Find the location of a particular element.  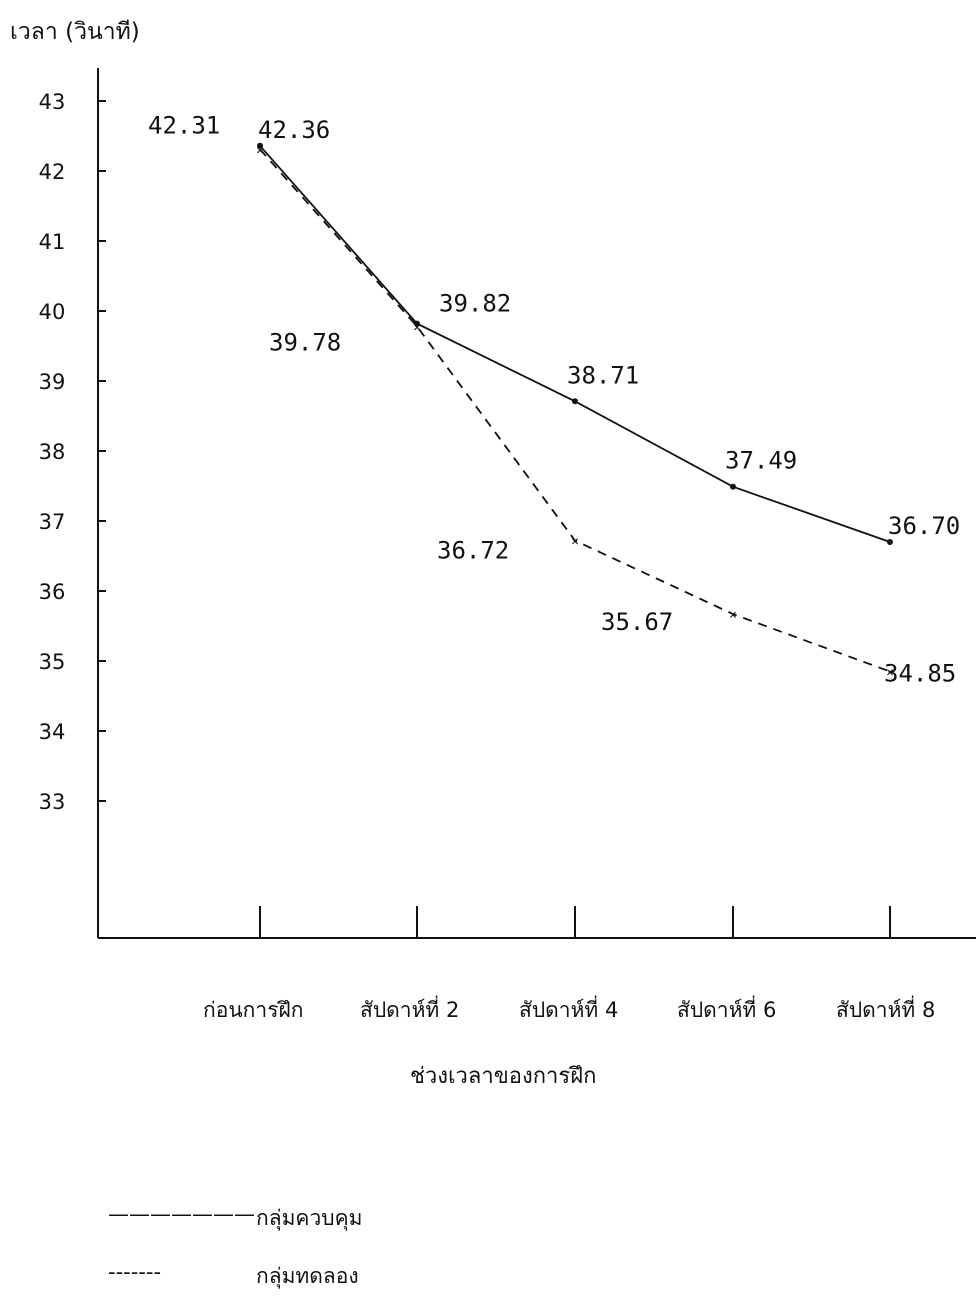

legend-label-experimental: กลุ่มทดลอง is located at coordinates (307, 1276).